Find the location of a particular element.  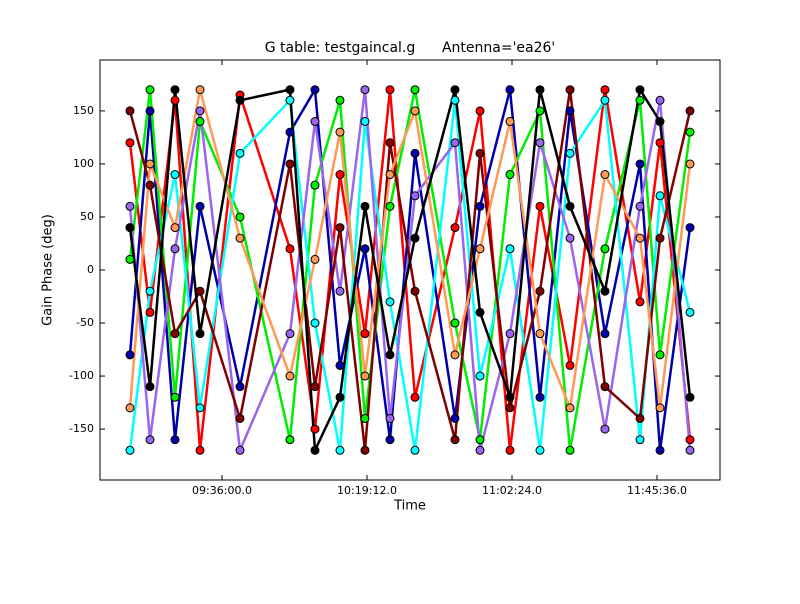

x-tick-label: 11:45:36.0 is located at coordinates (657, 490).